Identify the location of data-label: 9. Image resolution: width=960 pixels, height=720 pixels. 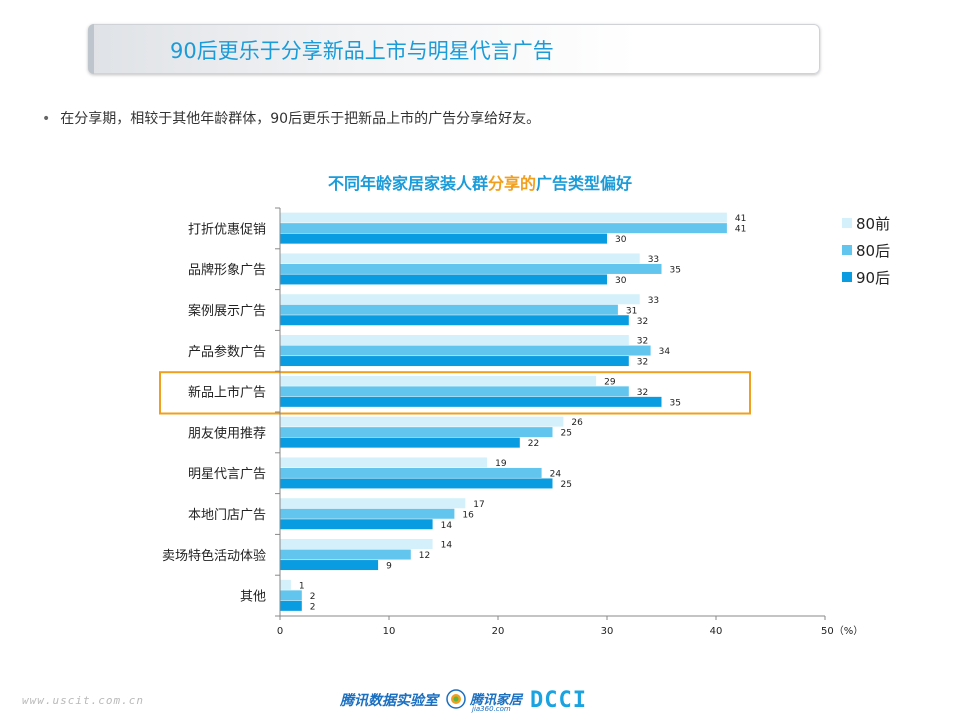
(389, 567).